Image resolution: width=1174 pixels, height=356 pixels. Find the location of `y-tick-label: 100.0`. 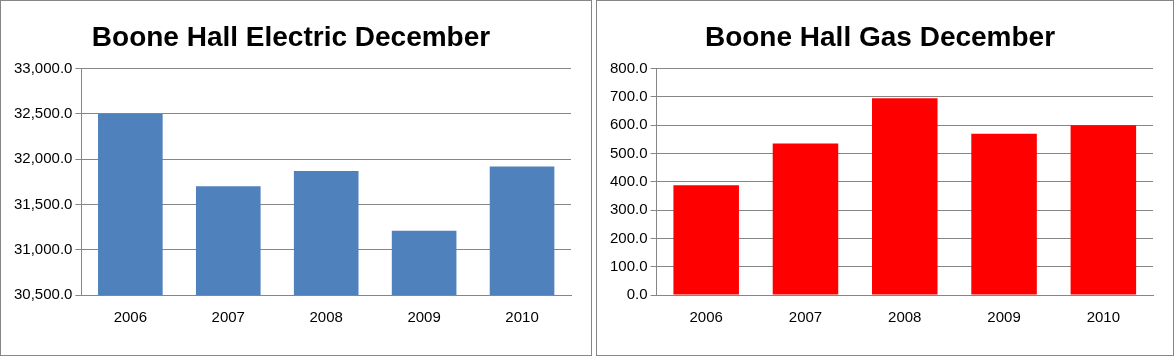

y-tick-label: 100.0 is located at coordinates (628, 265).